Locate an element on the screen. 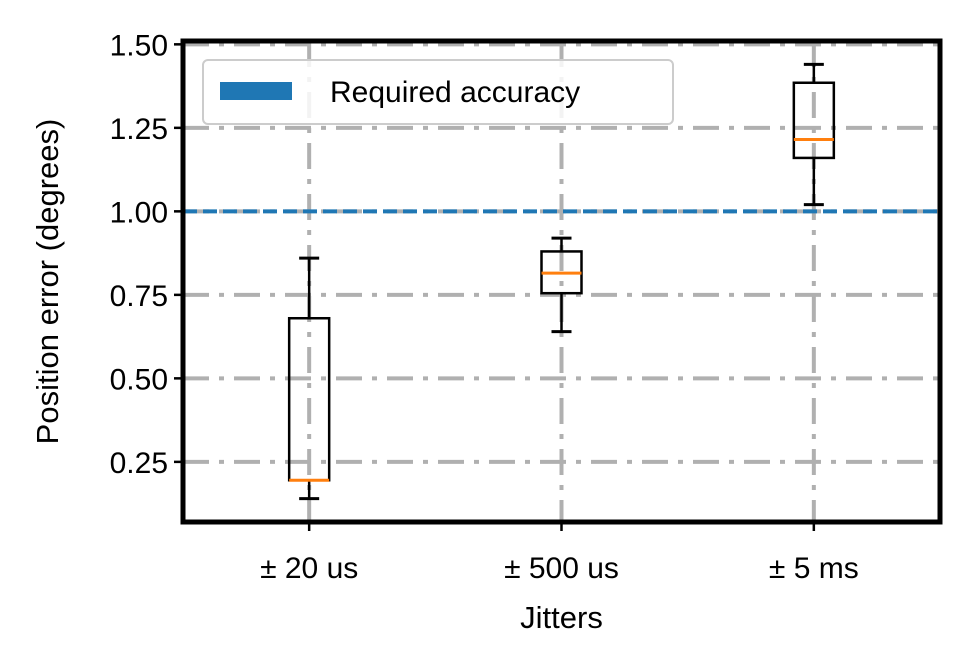 This screenshot has width=970, height=667. legend: Required accuracy is located at coordinates (438, 92).